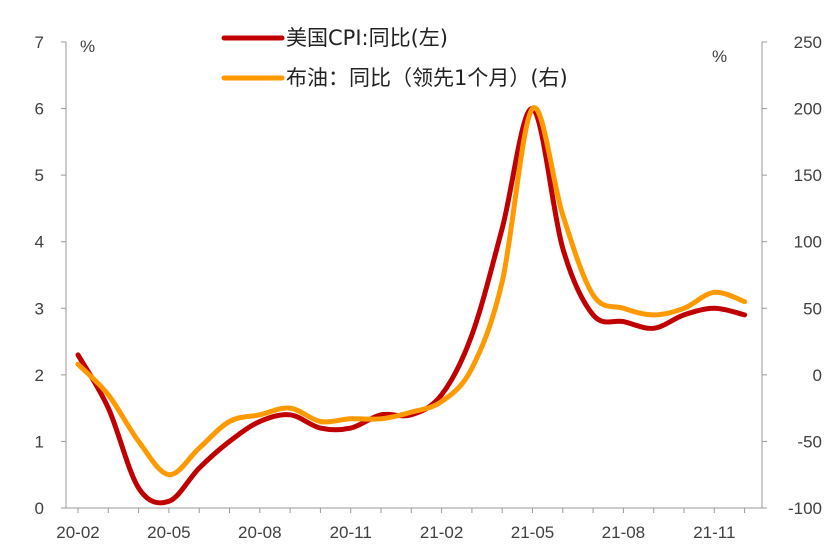 This screenshot has height=550, width=836. What do you see at coordinates (808, 42) in the screenshot?
I see `y-right-tick-label: 250` at bounding box center [808, 42].